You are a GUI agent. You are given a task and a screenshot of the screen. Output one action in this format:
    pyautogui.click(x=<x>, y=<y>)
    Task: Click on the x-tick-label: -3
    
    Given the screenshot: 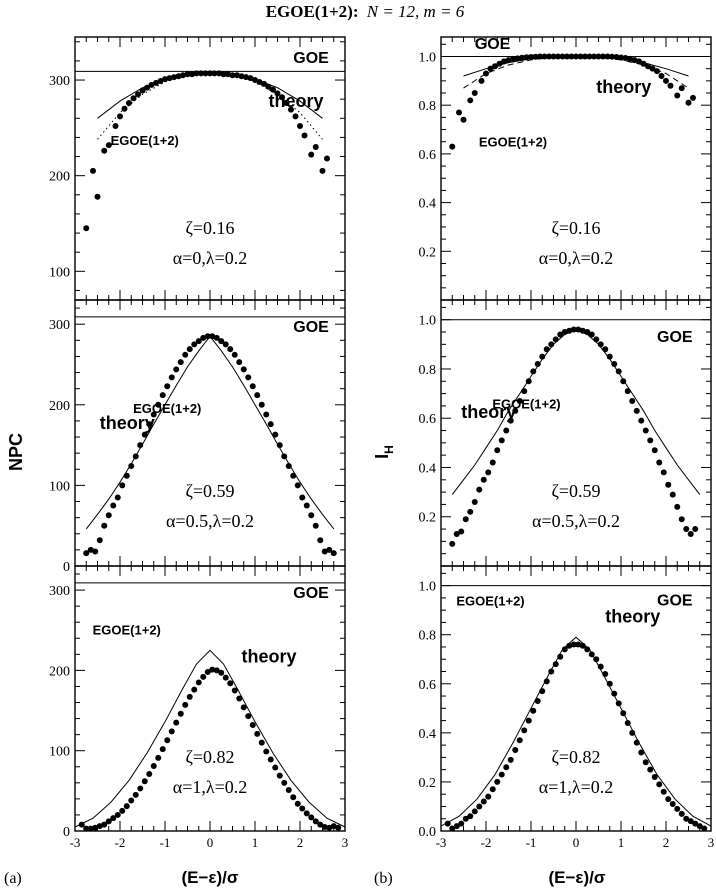 What is the action you would take?
    pyautogui.click(x=75, y=842)
    